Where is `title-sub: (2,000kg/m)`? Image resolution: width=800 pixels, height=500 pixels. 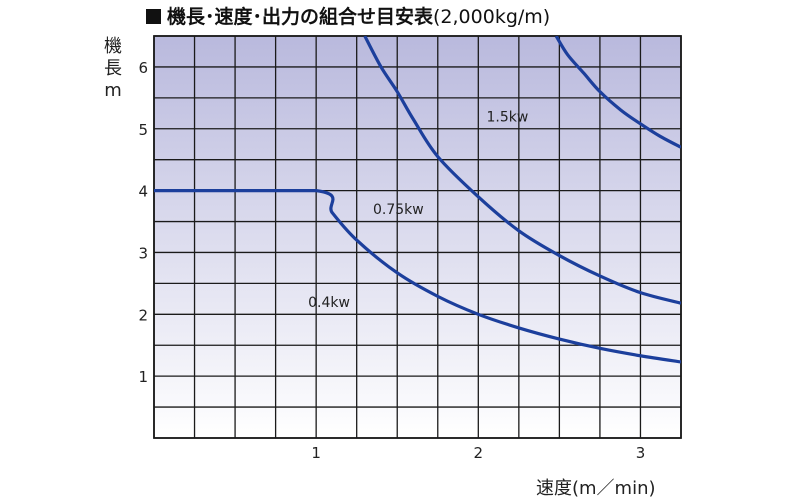
title-sub: (2,000kg/m) is located at coordinates (492, 17).